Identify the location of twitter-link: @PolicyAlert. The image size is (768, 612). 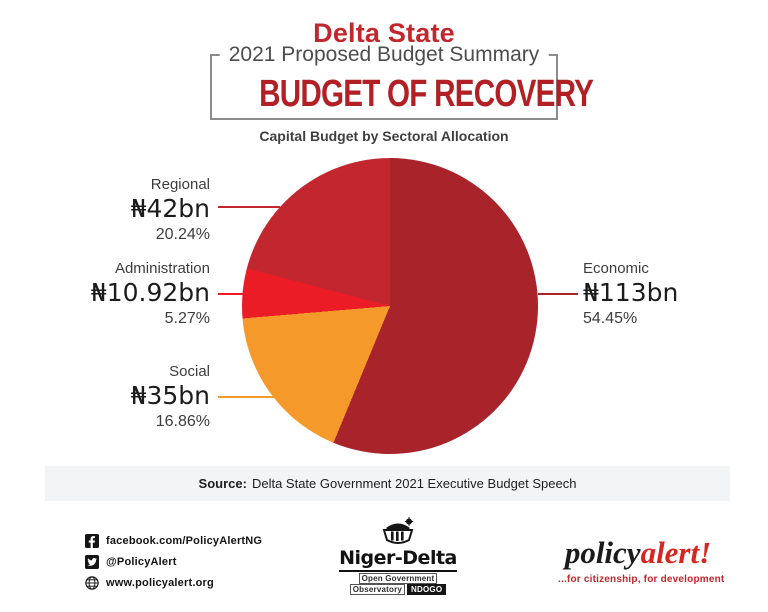
(173, 561).